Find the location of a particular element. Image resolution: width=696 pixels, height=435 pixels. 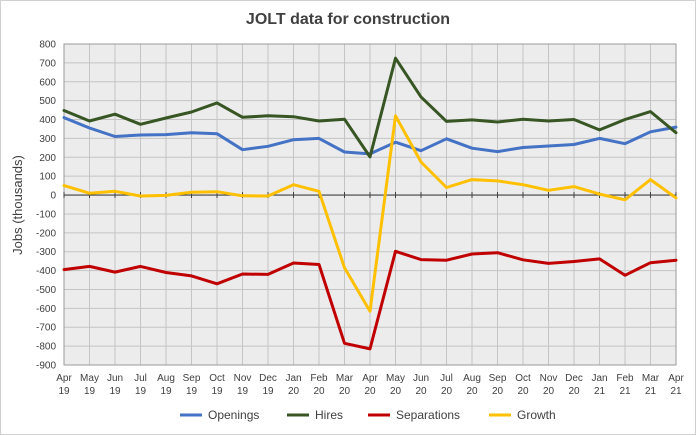

y-tick-label: 0 is located at coordinates (53, 196).